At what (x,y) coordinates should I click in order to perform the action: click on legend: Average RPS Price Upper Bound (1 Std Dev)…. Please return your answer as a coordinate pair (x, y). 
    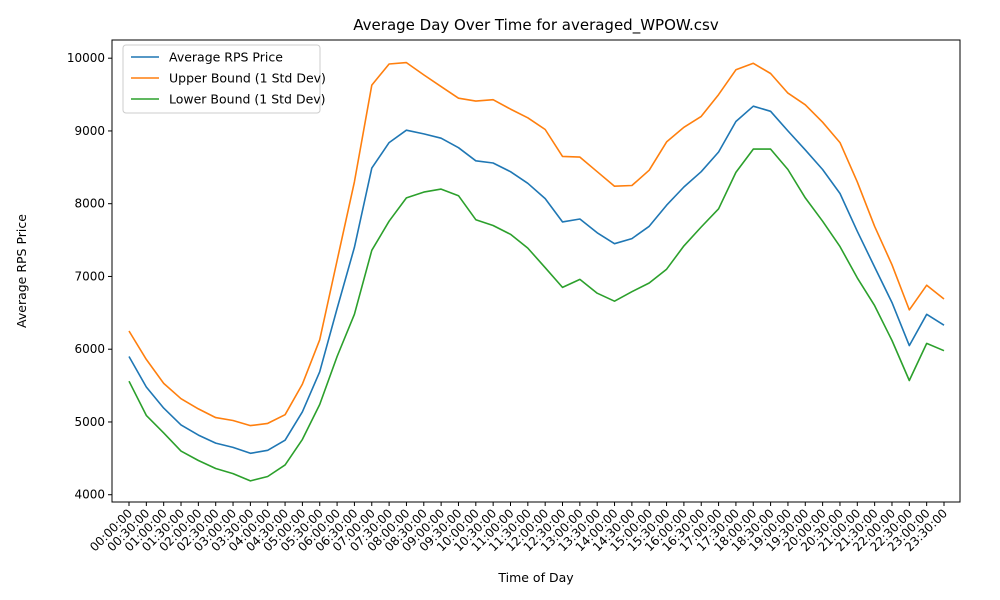
    Looking at the image, I should click on (224, 79).